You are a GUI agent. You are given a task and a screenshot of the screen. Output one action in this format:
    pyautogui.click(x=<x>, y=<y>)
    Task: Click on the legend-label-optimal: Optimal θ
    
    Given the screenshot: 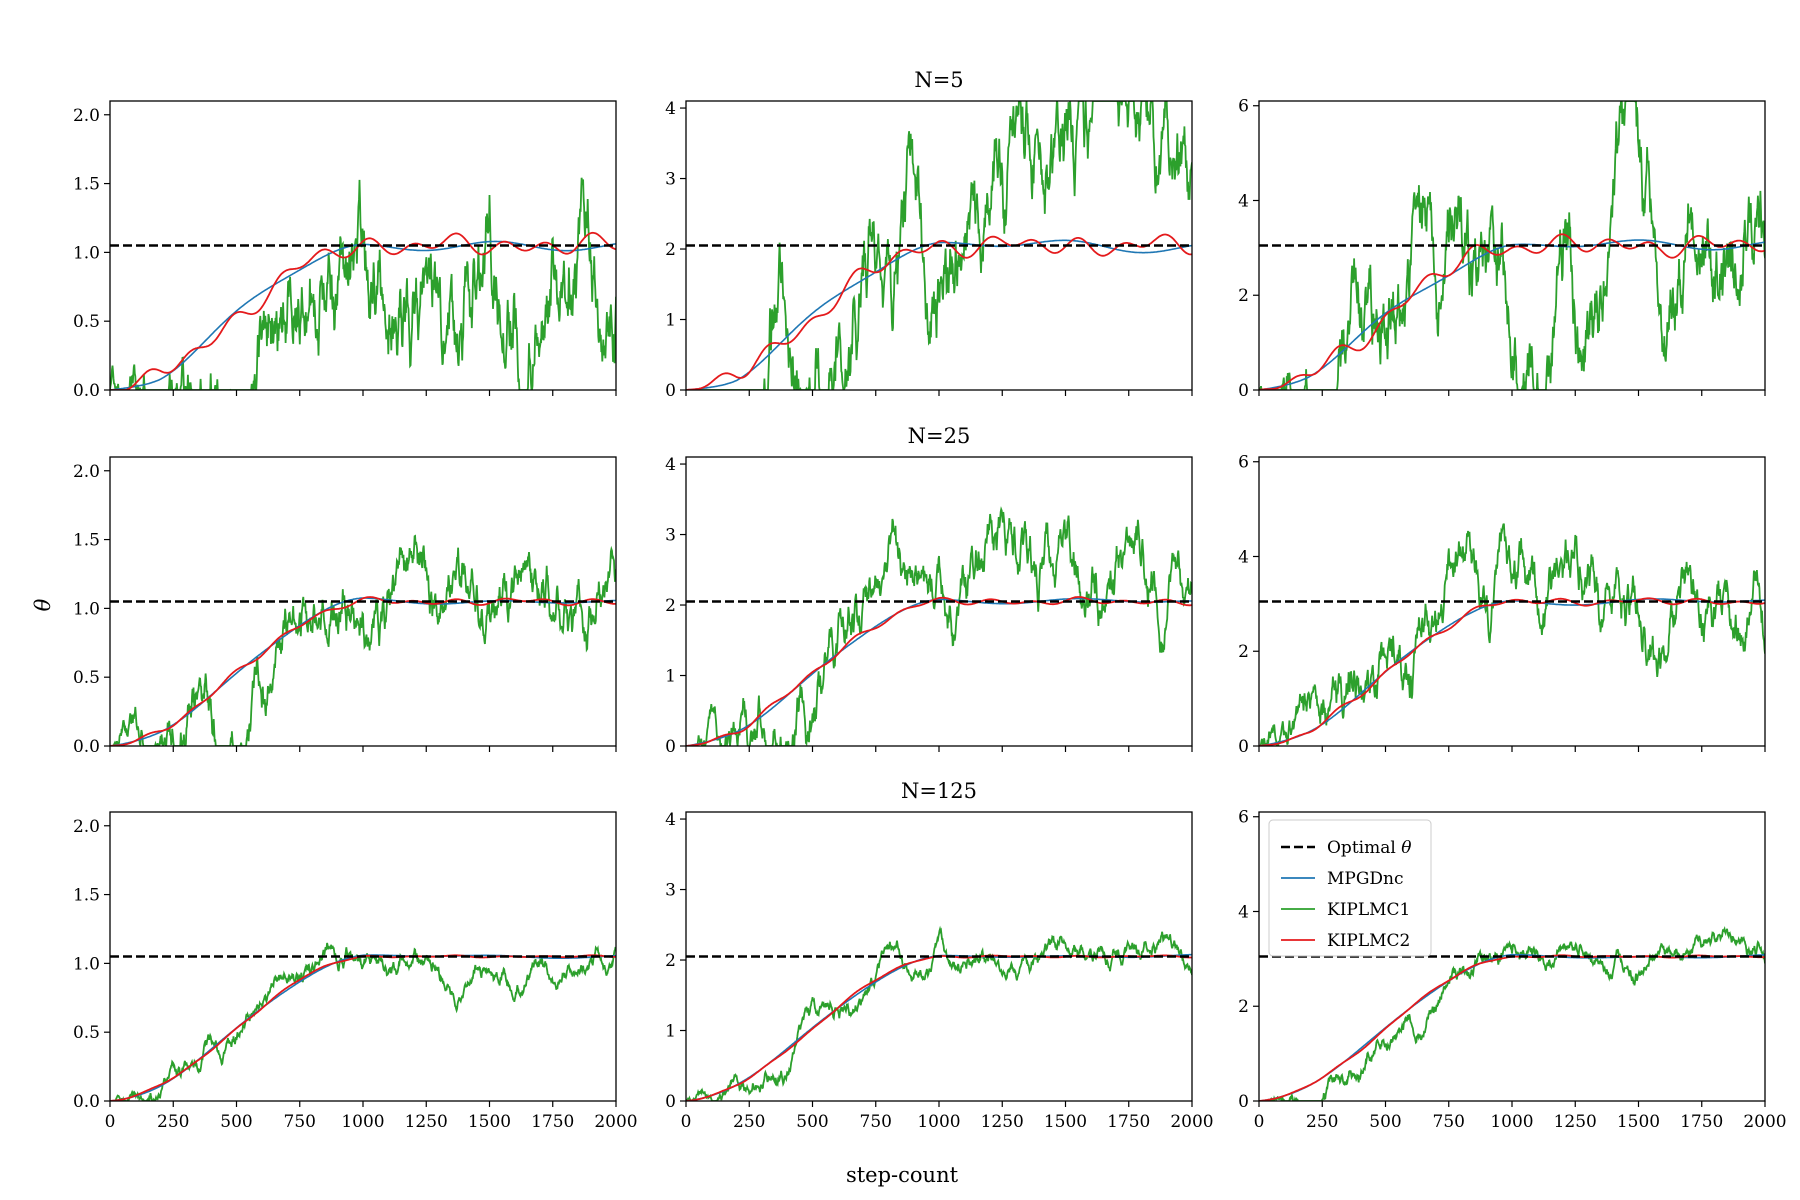 What is the action you would take?
    pyautogui.click(x=1369, y=848)
    